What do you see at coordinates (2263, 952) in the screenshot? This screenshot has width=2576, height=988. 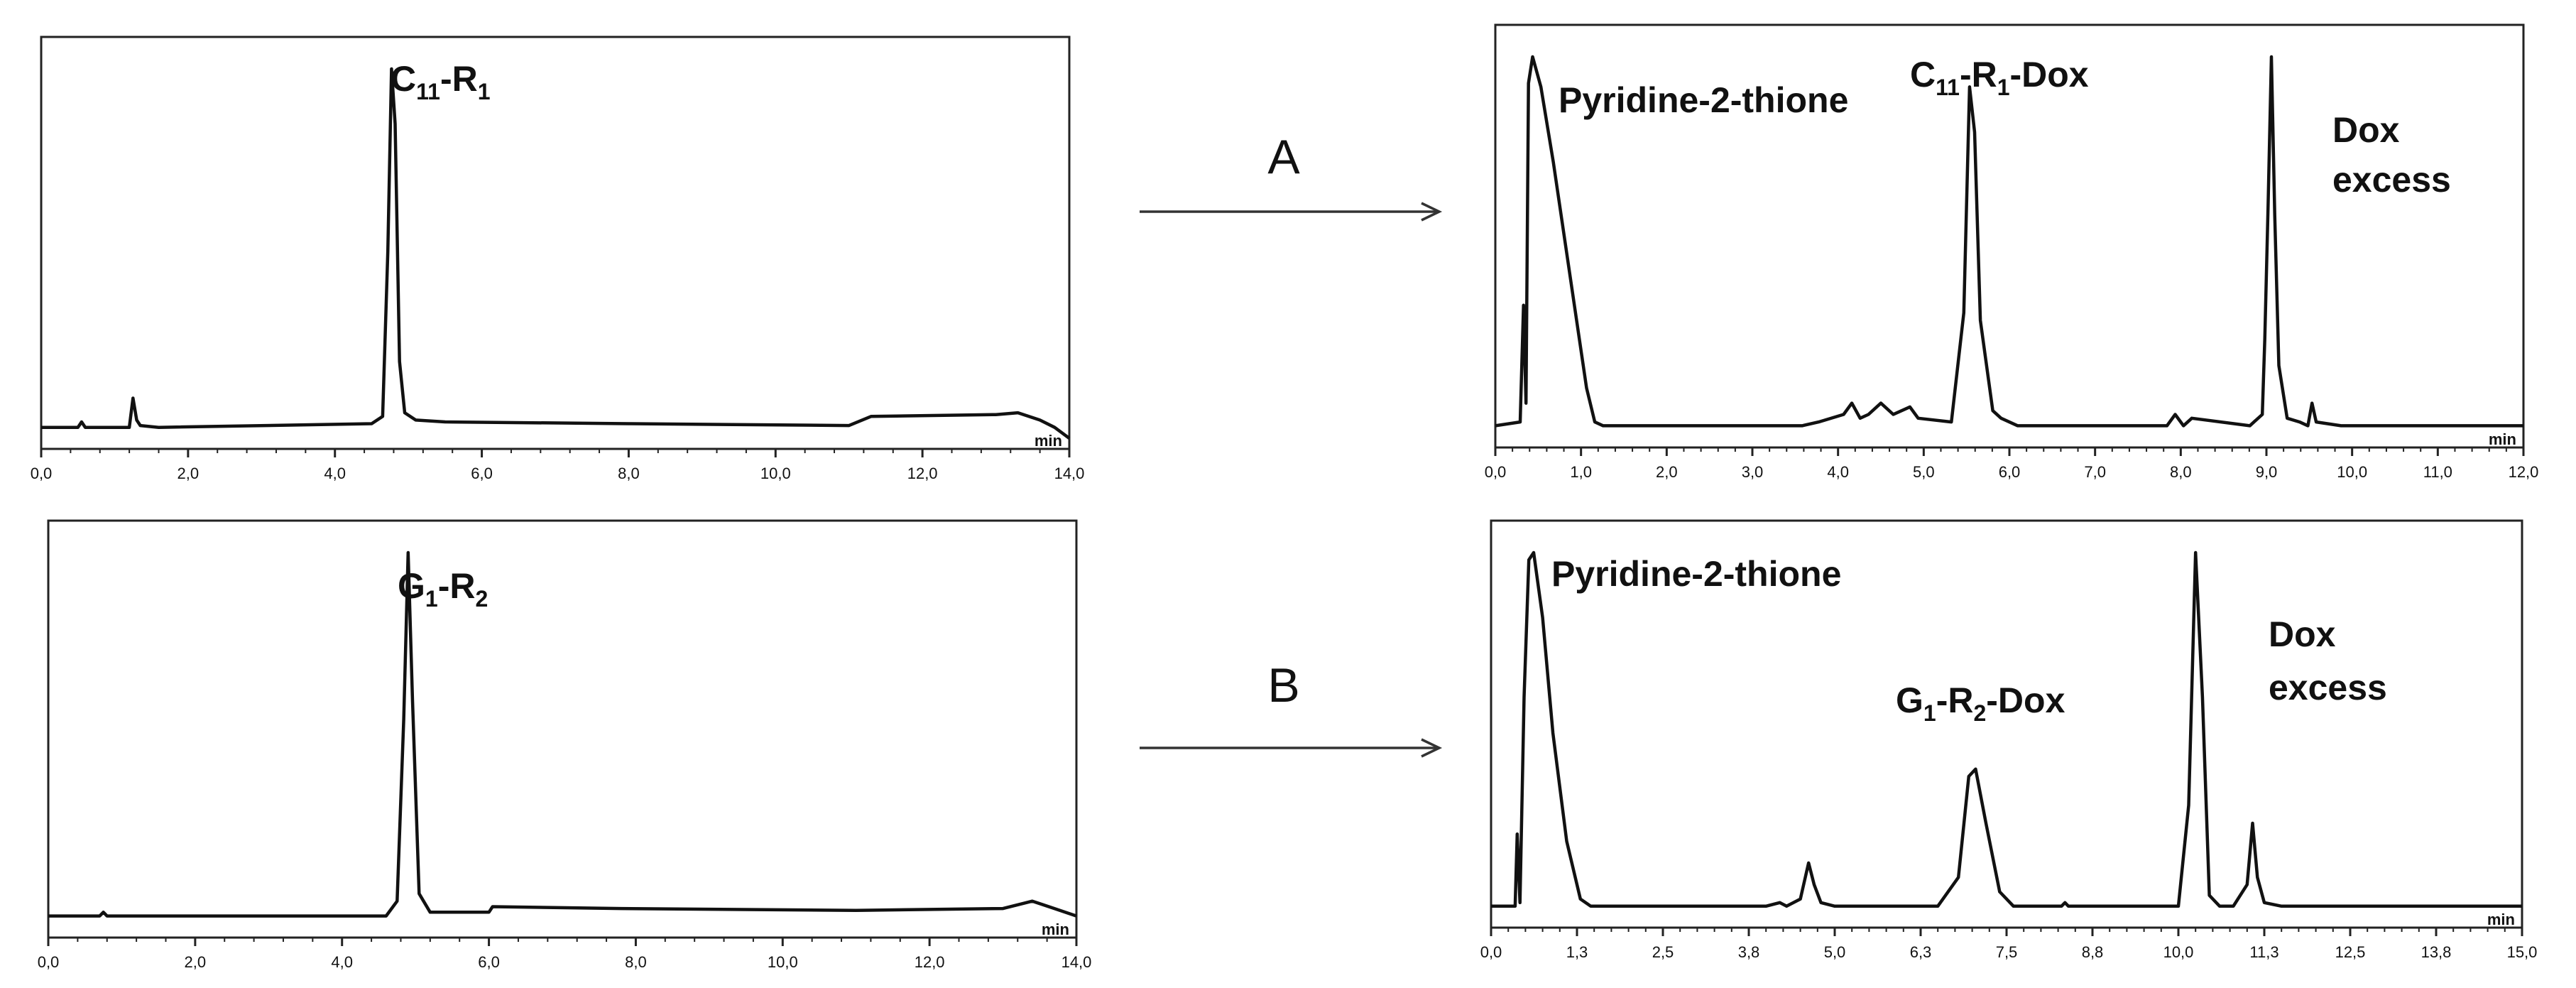 I see `x-tick-label: 11,3` at bounding box center [2263, 952].